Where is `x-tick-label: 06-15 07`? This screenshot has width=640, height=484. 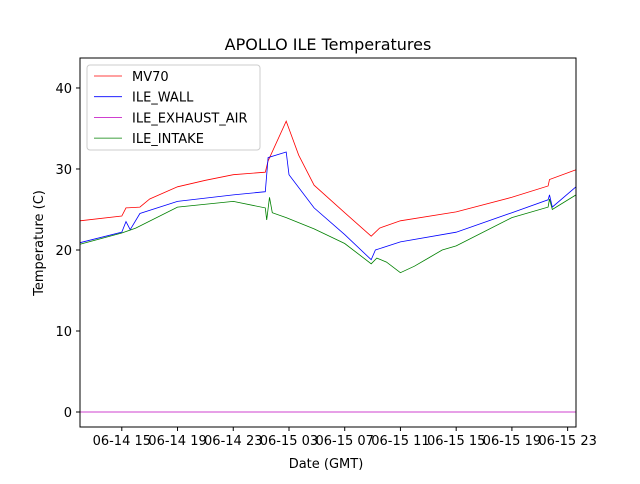
x-tick-label: 06-15 07 is located at coordinates (344, 441).